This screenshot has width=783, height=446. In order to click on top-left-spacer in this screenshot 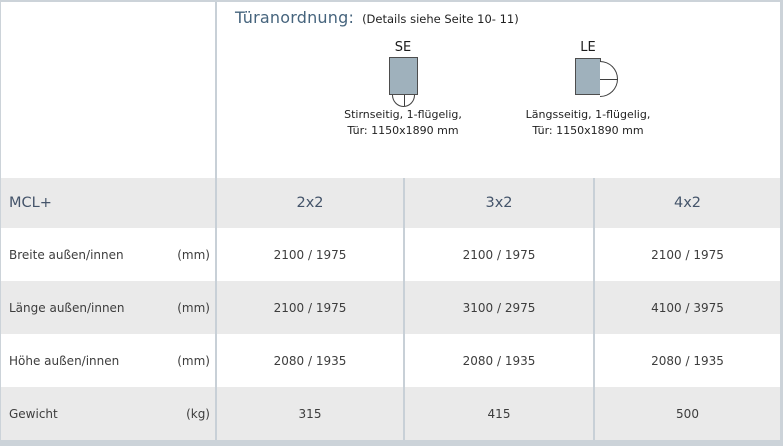, I will do `click(108, 90)`.